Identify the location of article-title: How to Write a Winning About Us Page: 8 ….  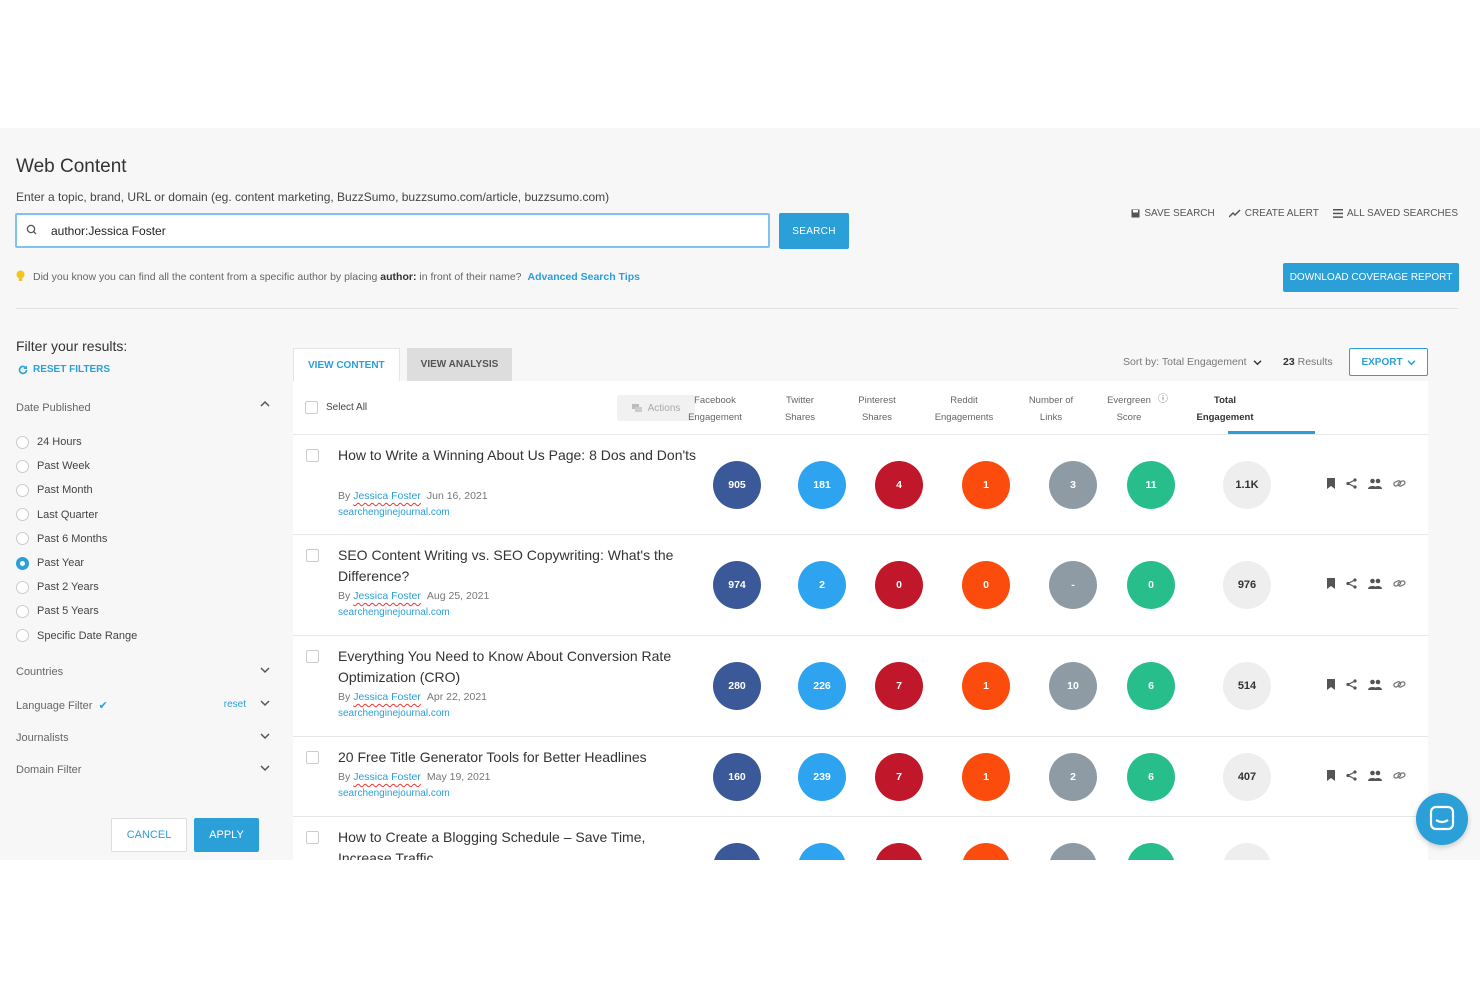
(517, 455).